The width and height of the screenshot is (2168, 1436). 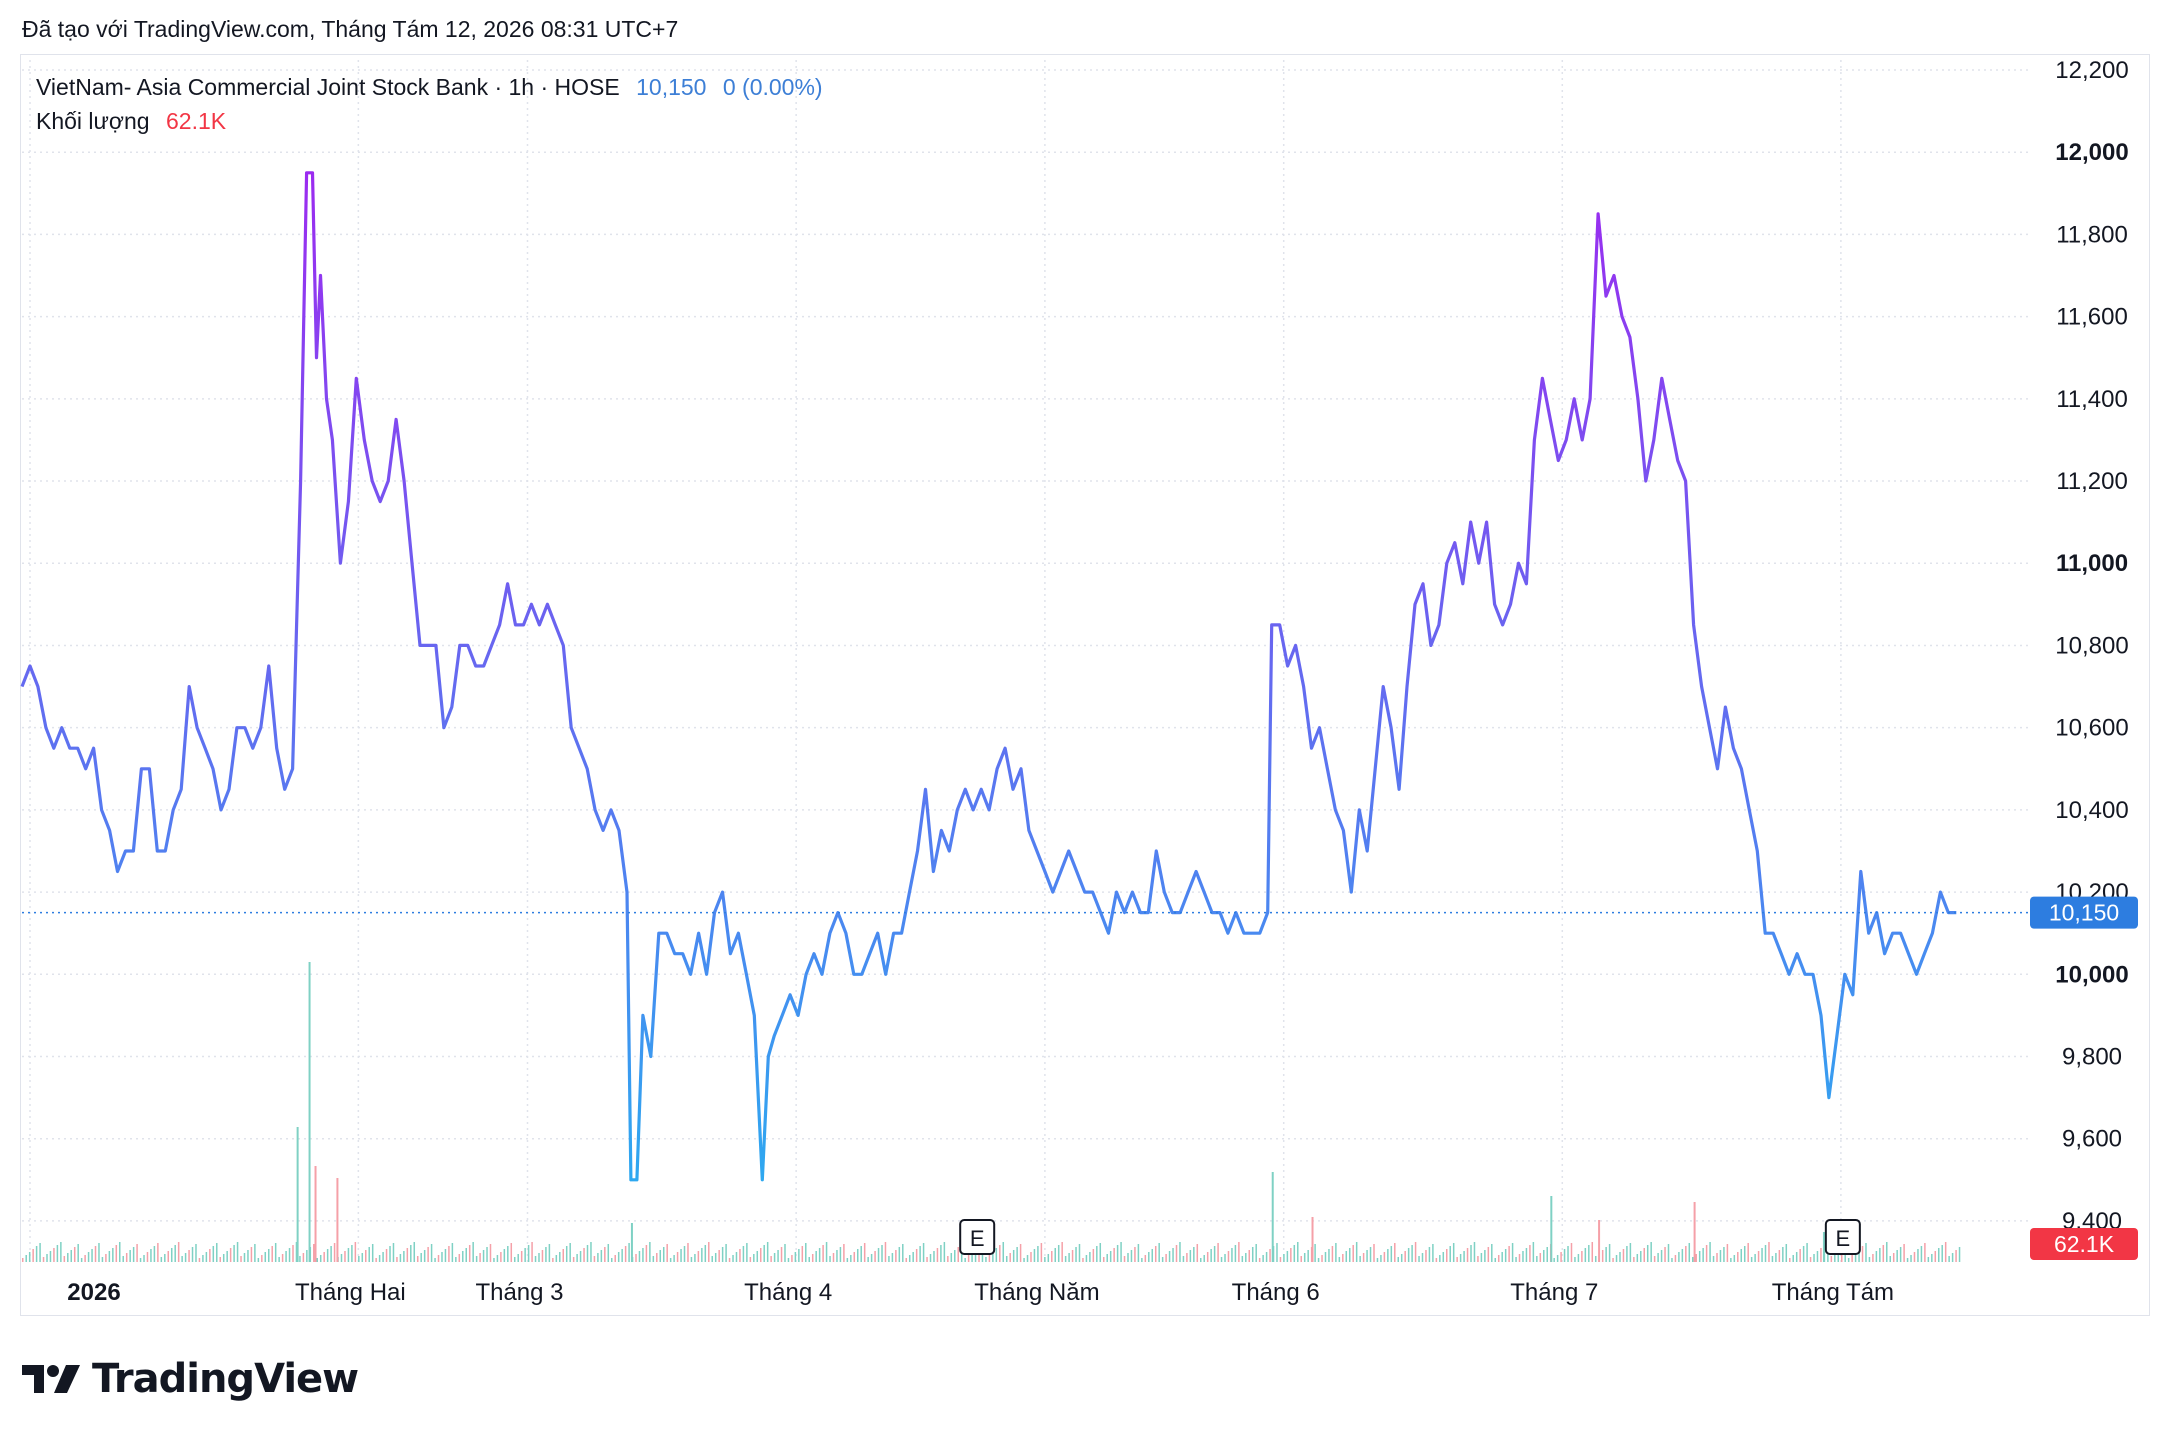 What do you see at coordinates (434, 121) in the screenshot?
I see `legend-volume-row: Khối lượng 62.1K` at bounding box center [434, 121].